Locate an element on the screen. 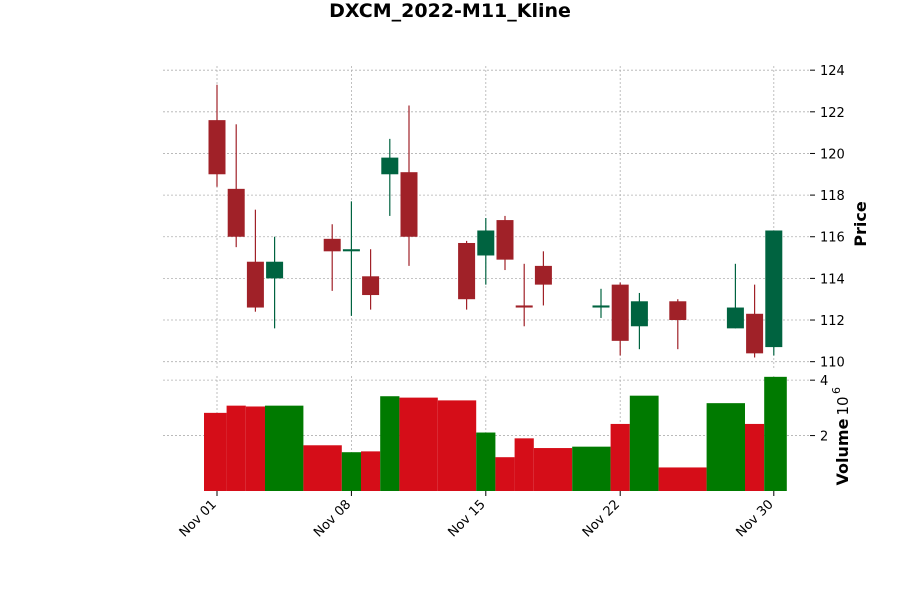  volume-exponent: 10 6 is located at coordinates (841, 401).